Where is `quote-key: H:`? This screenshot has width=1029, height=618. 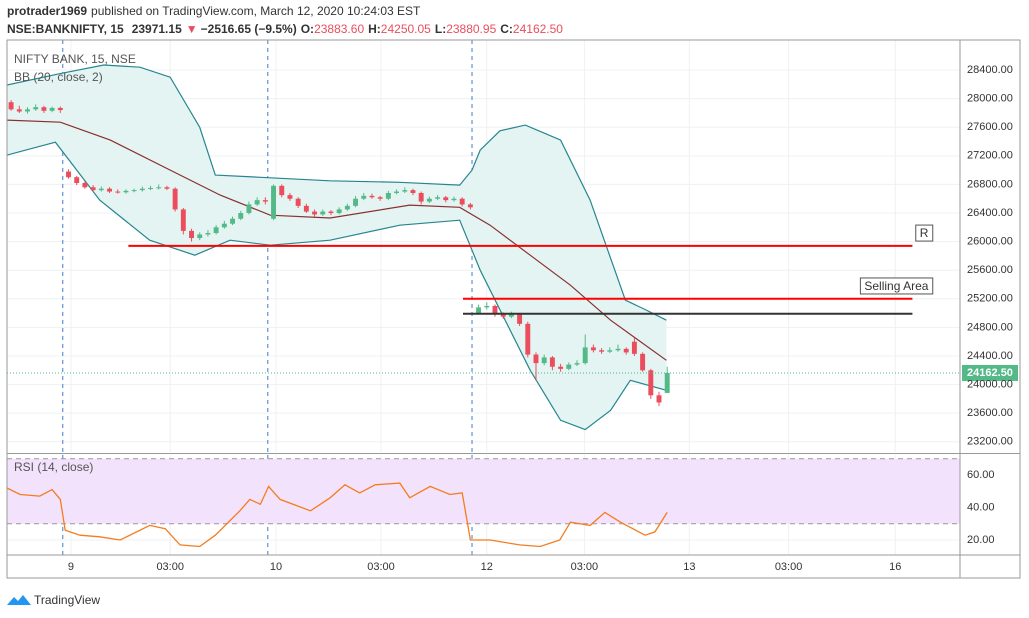
quote-key: H: is located at coordinates (374, 29).